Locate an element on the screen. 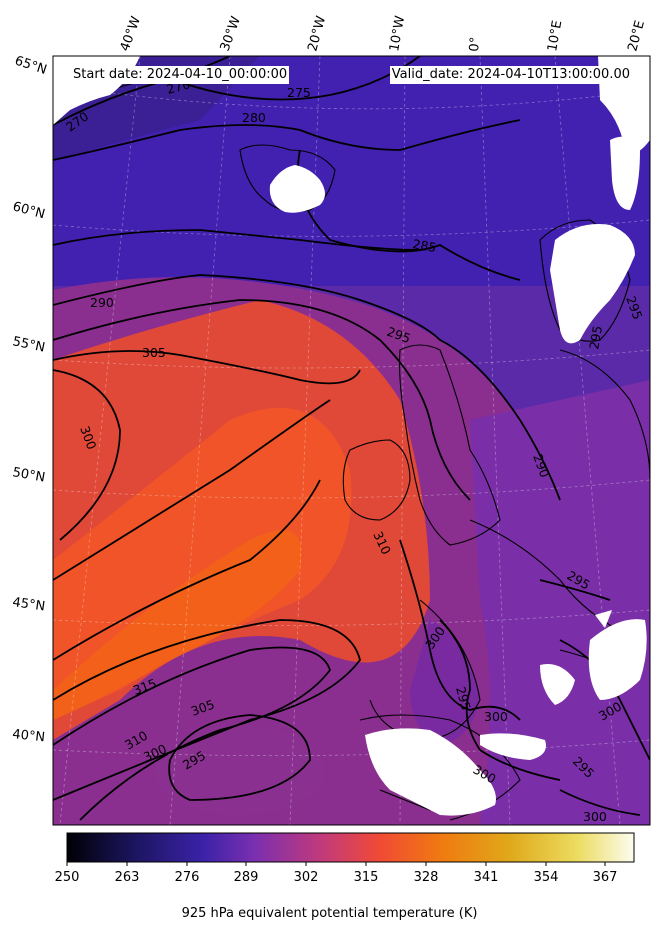  colorbar-tick-label: 289 is located at coordinates (246, 877).